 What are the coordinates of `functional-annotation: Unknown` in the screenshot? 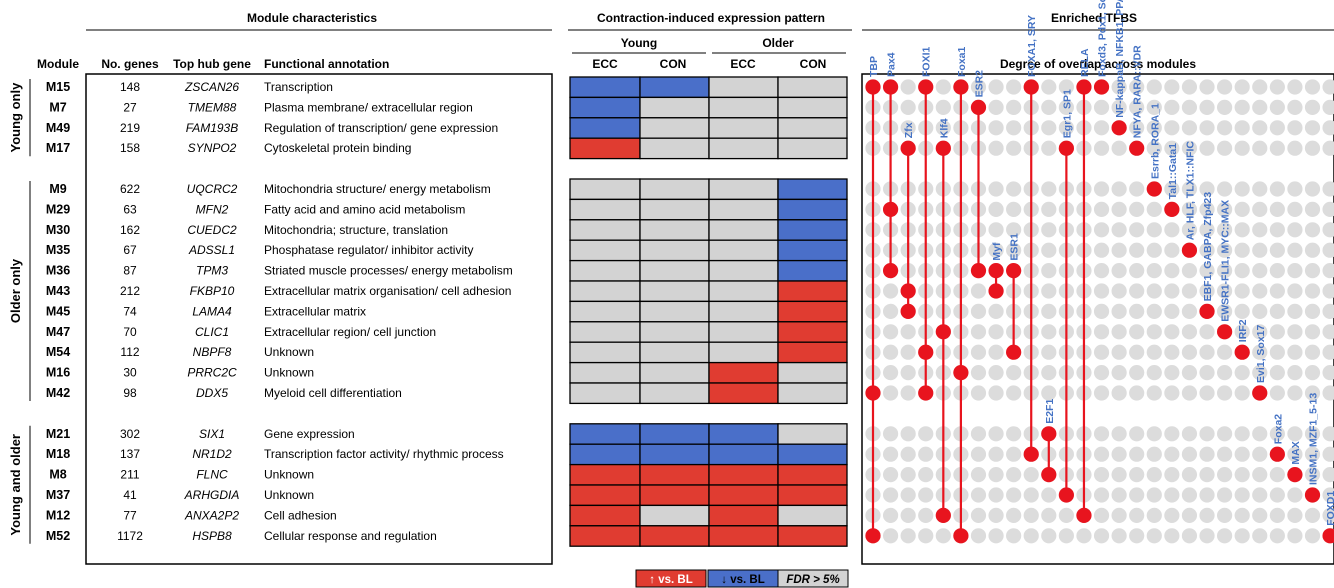 It's located at (289, 495).